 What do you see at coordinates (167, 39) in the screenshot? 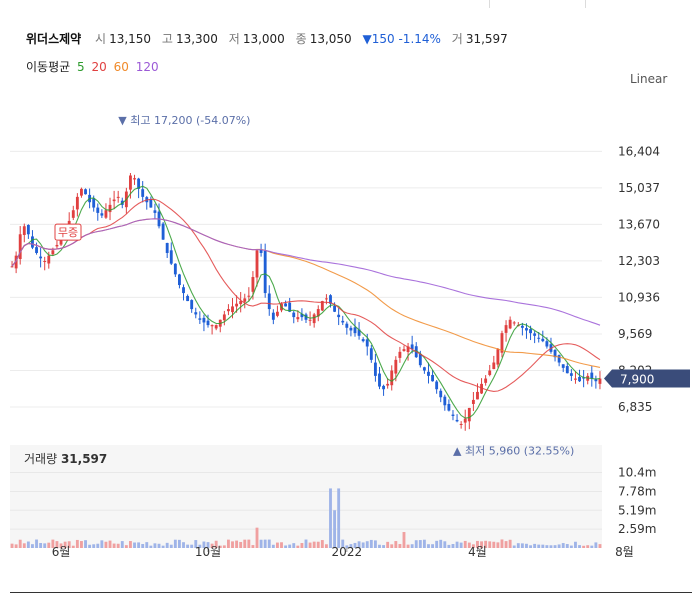
I see `high-label: 고` at bounding box center [167, 39].